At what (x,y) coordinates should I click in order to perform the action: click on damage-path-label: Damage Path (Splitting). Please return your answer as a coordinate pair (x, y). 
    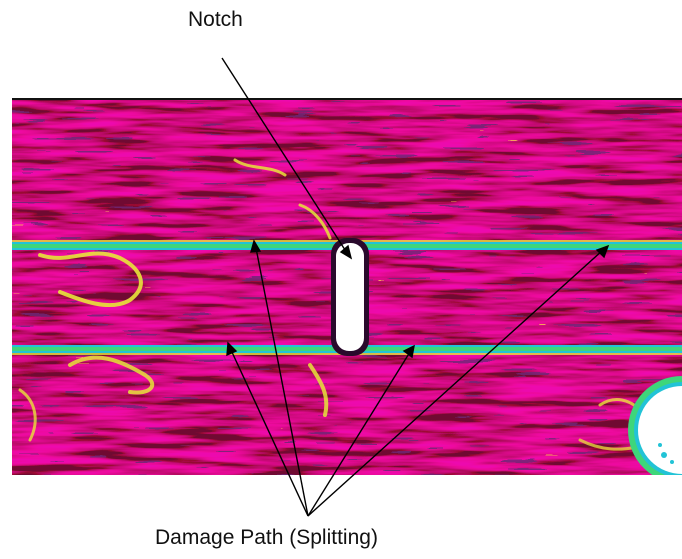
    Looking at the image, I should click on (266, 537).